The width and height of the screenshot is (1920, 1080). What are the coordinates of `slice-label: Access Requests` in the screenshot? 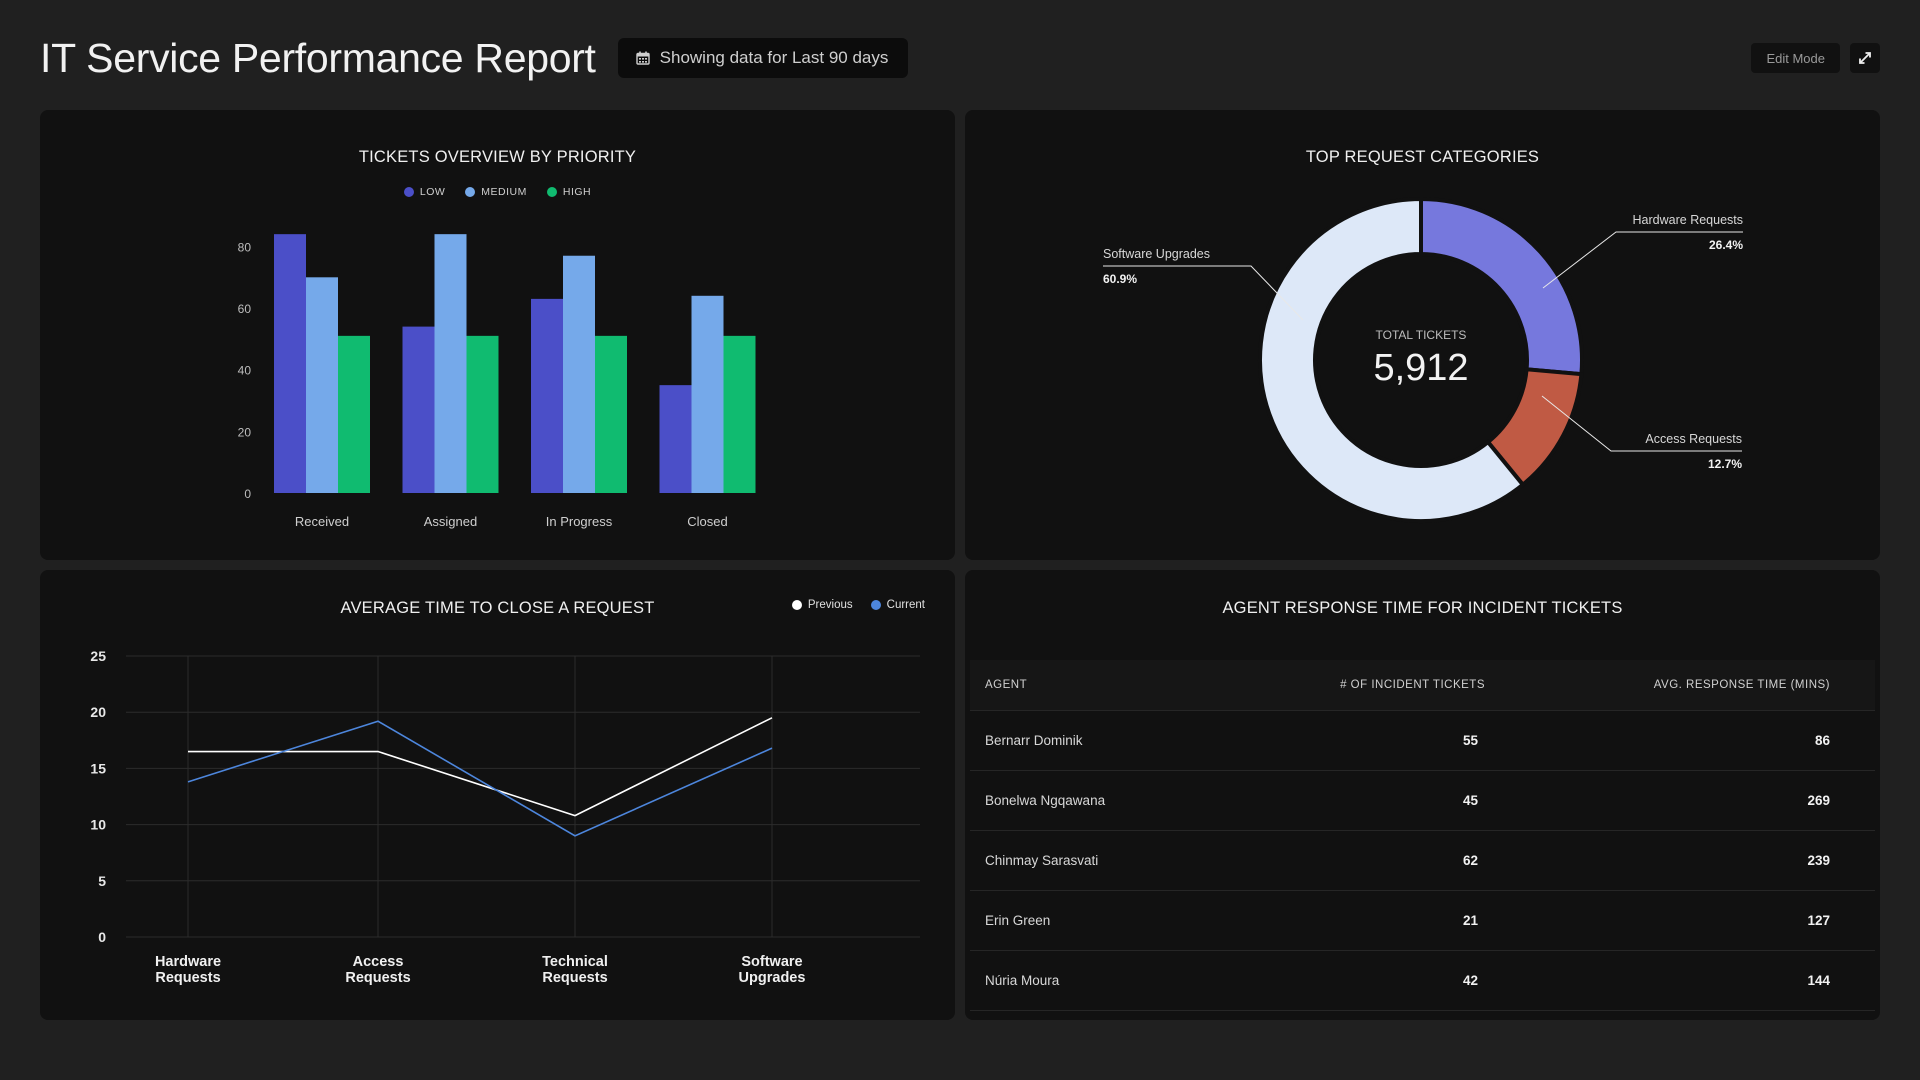 It's located at (1693, 439).